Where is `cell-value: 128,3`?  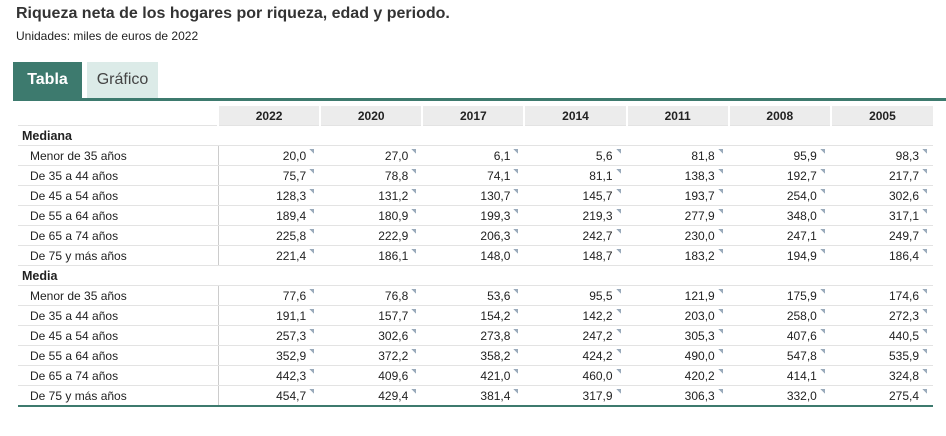 cell-value: 128,3 is located at coordinates (269, 195).